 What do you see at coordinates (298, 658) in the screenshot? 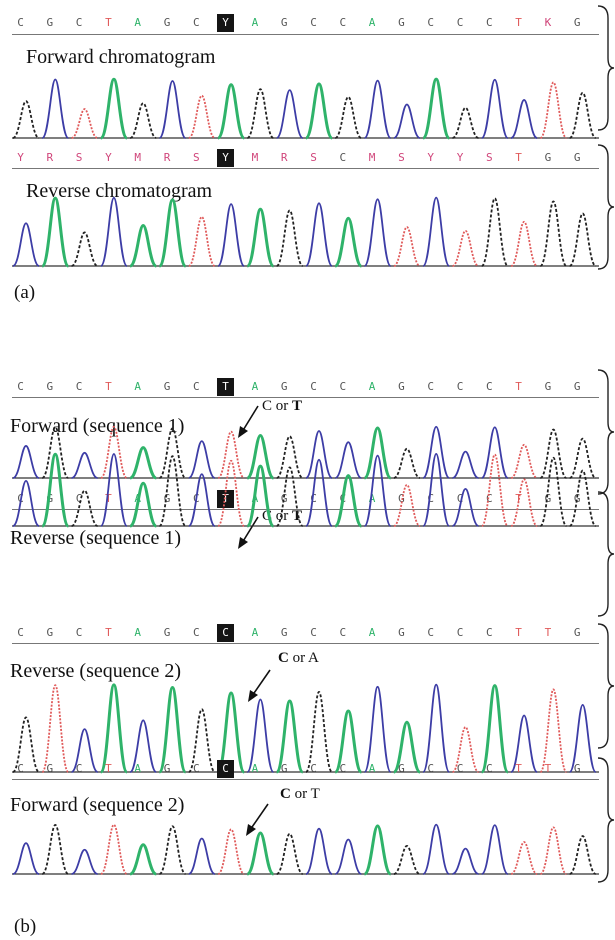
I see `base-annotation: C or A` at bounding box center [298, 658].